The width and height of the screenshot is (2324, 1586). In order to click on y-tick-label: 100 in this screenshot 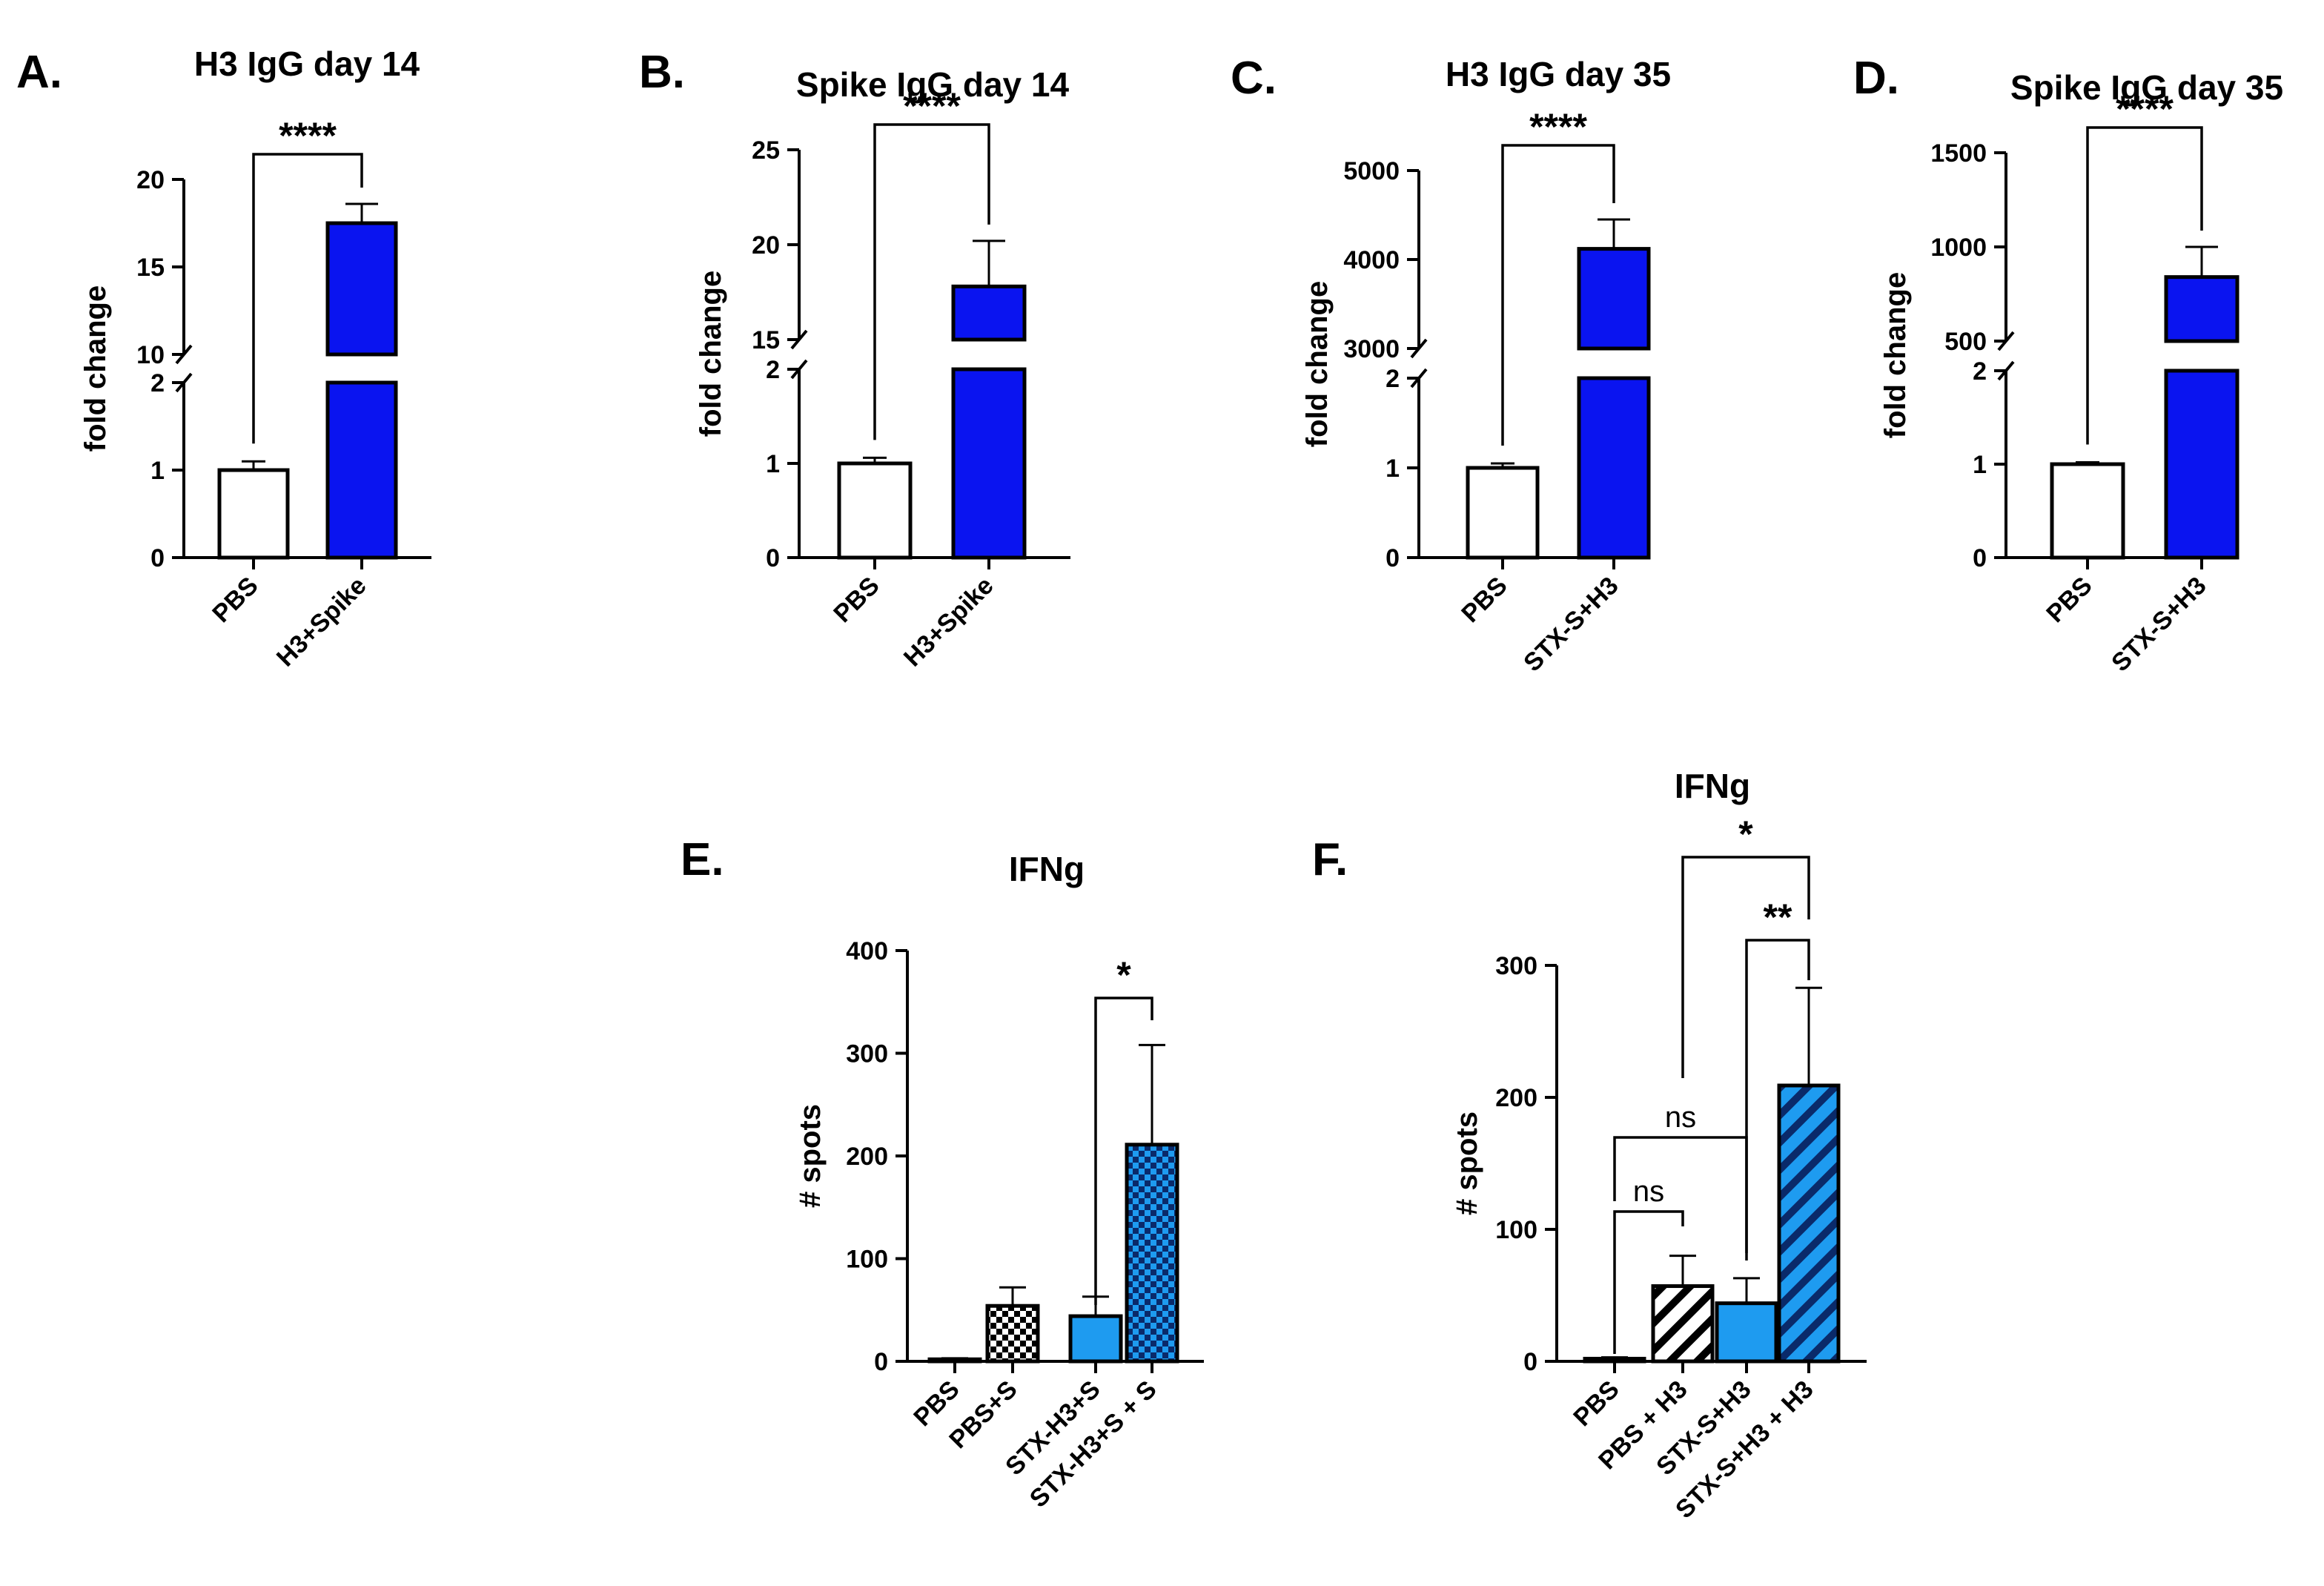, I will do `click(867, 1260)`.